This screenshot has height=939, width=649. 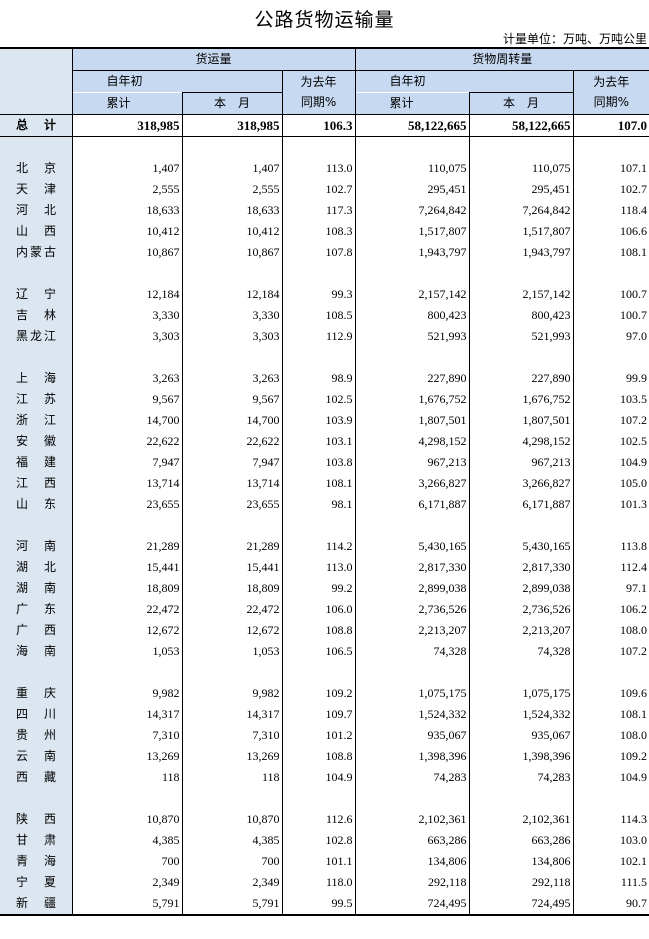 What do you see at coordinates (610, 378) in the screenshot?
I see `value-cell: 99.9` at bounding box center [610, 378].